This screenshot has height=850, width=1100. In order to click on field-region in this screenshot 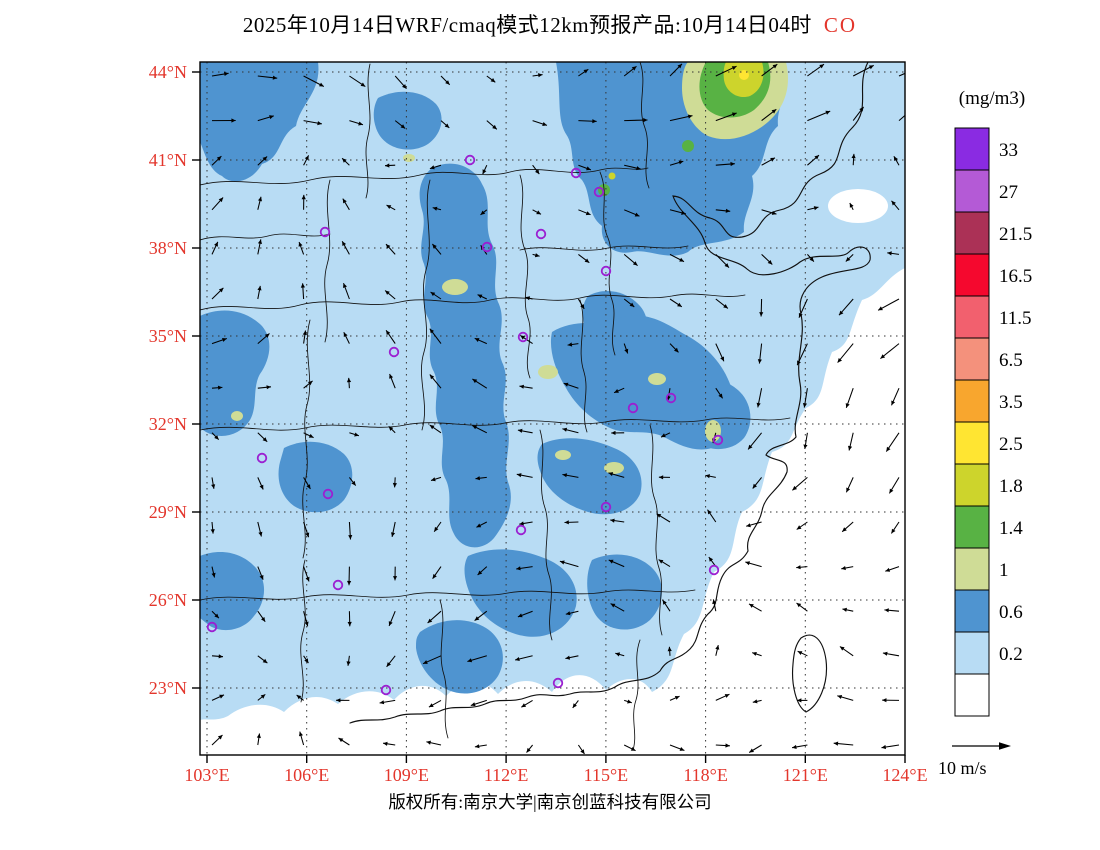, I will do `click(520, 593)`.